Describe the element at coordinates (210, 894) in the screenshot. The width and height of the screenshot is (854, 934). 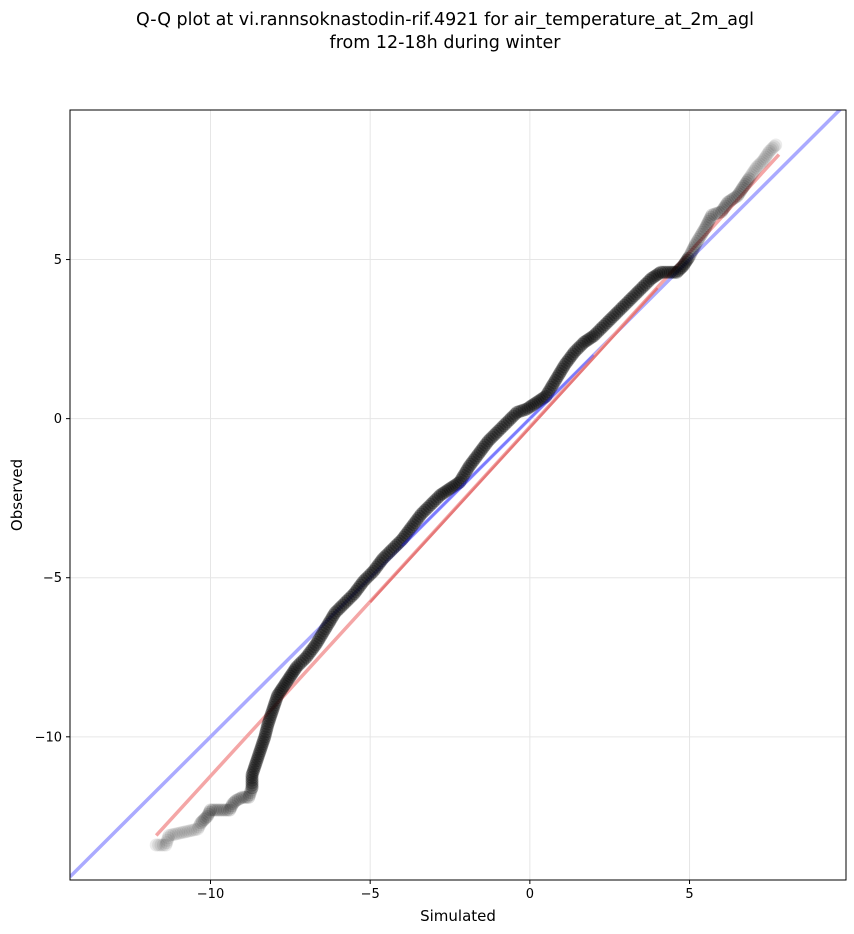
I see `x-tick-label: −10` at that location.